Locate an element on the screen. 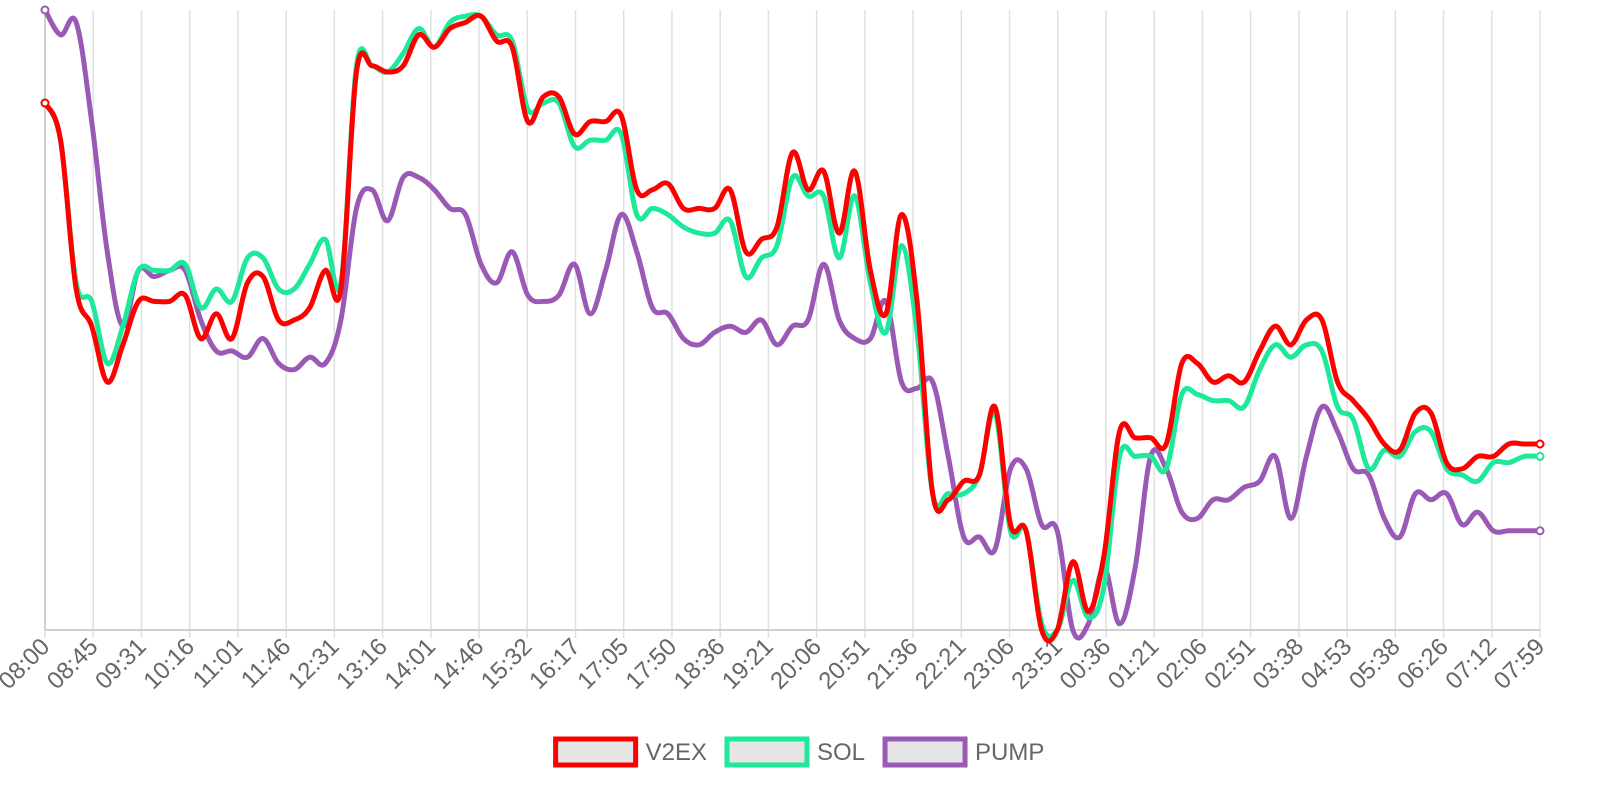  x-tick-label-3: 10:16 is located at coordinates (169, 664).